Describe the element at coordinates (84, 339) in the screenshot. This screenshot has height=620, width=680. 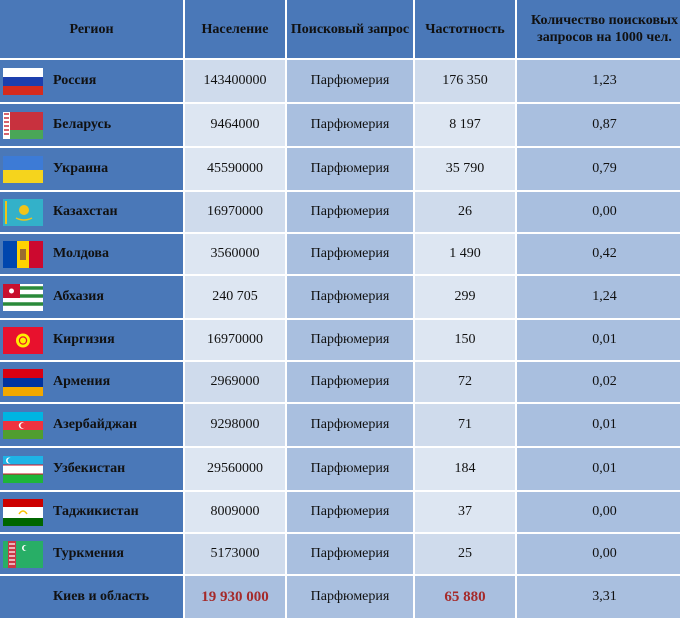
I see `region-name: Киргизия` at that location.